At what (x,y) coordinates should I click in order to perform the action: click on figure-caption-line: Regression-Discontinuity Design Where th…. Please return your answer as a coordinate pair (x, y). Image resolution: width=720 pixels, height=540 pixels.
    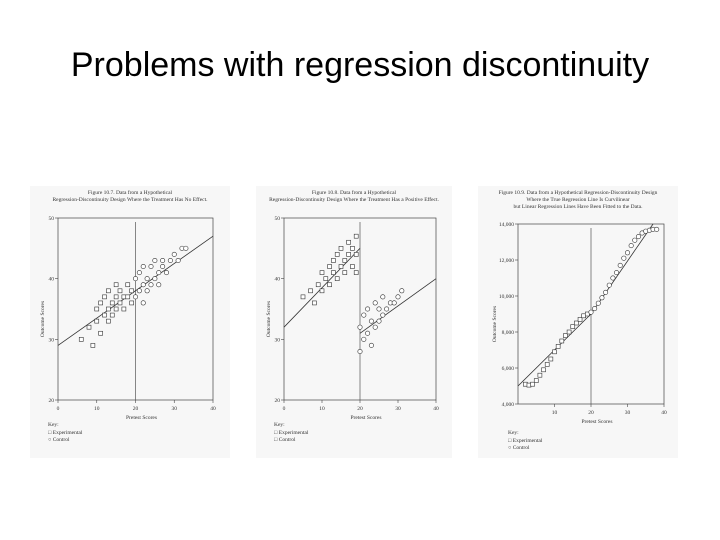
    Looking at the image, I should click on (130, 200).